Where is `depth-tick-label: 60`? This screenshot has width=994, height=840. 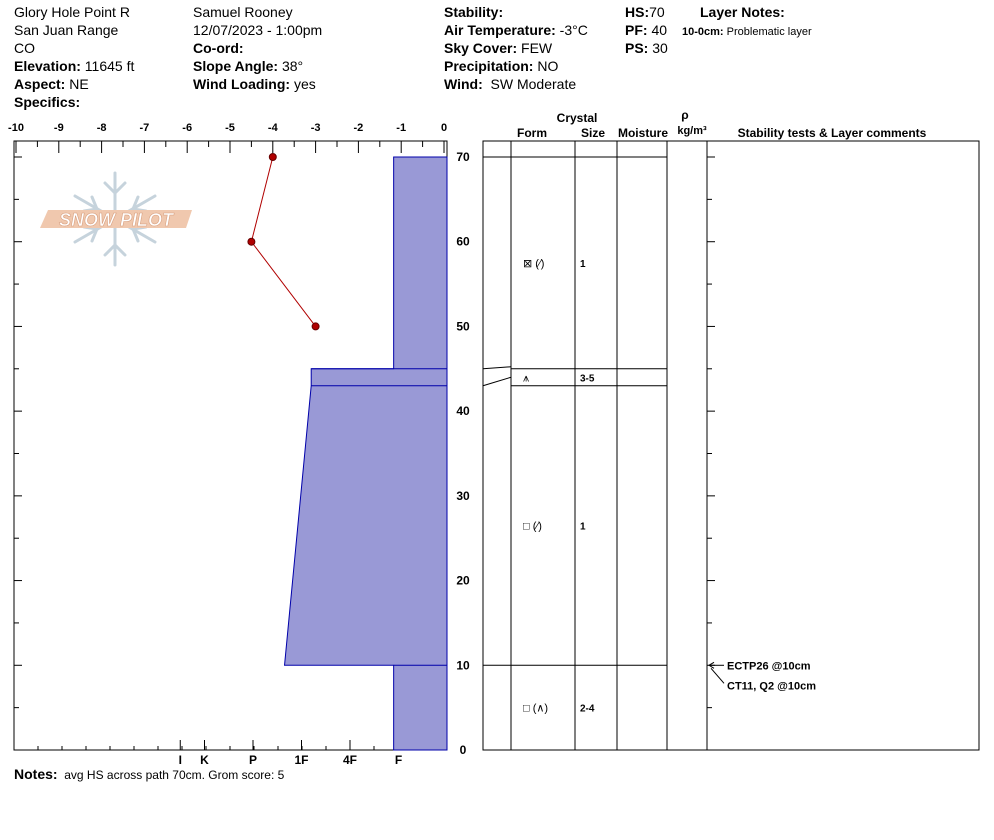
depth-tick-label: 60 is located at coordinates (463, 242).